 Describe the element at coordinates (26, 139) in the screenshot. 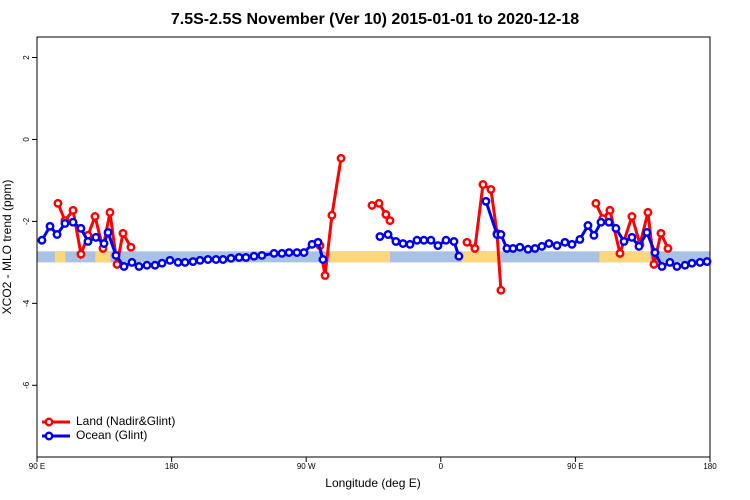

I see `y-tick-label: 0` at that location.